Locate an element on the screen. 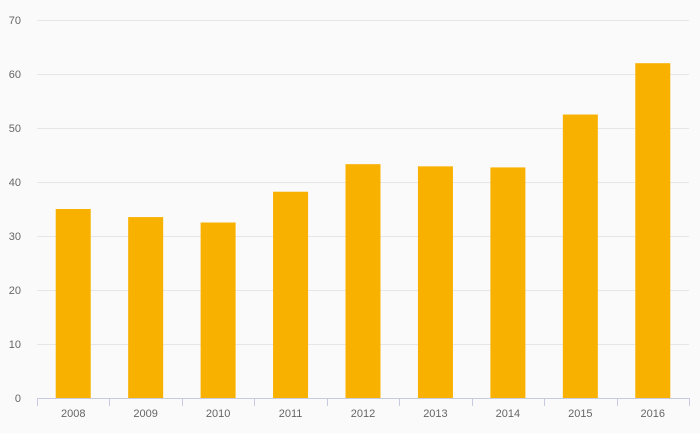  x-tick-label: 2010 is located at coordinates (218, 414).